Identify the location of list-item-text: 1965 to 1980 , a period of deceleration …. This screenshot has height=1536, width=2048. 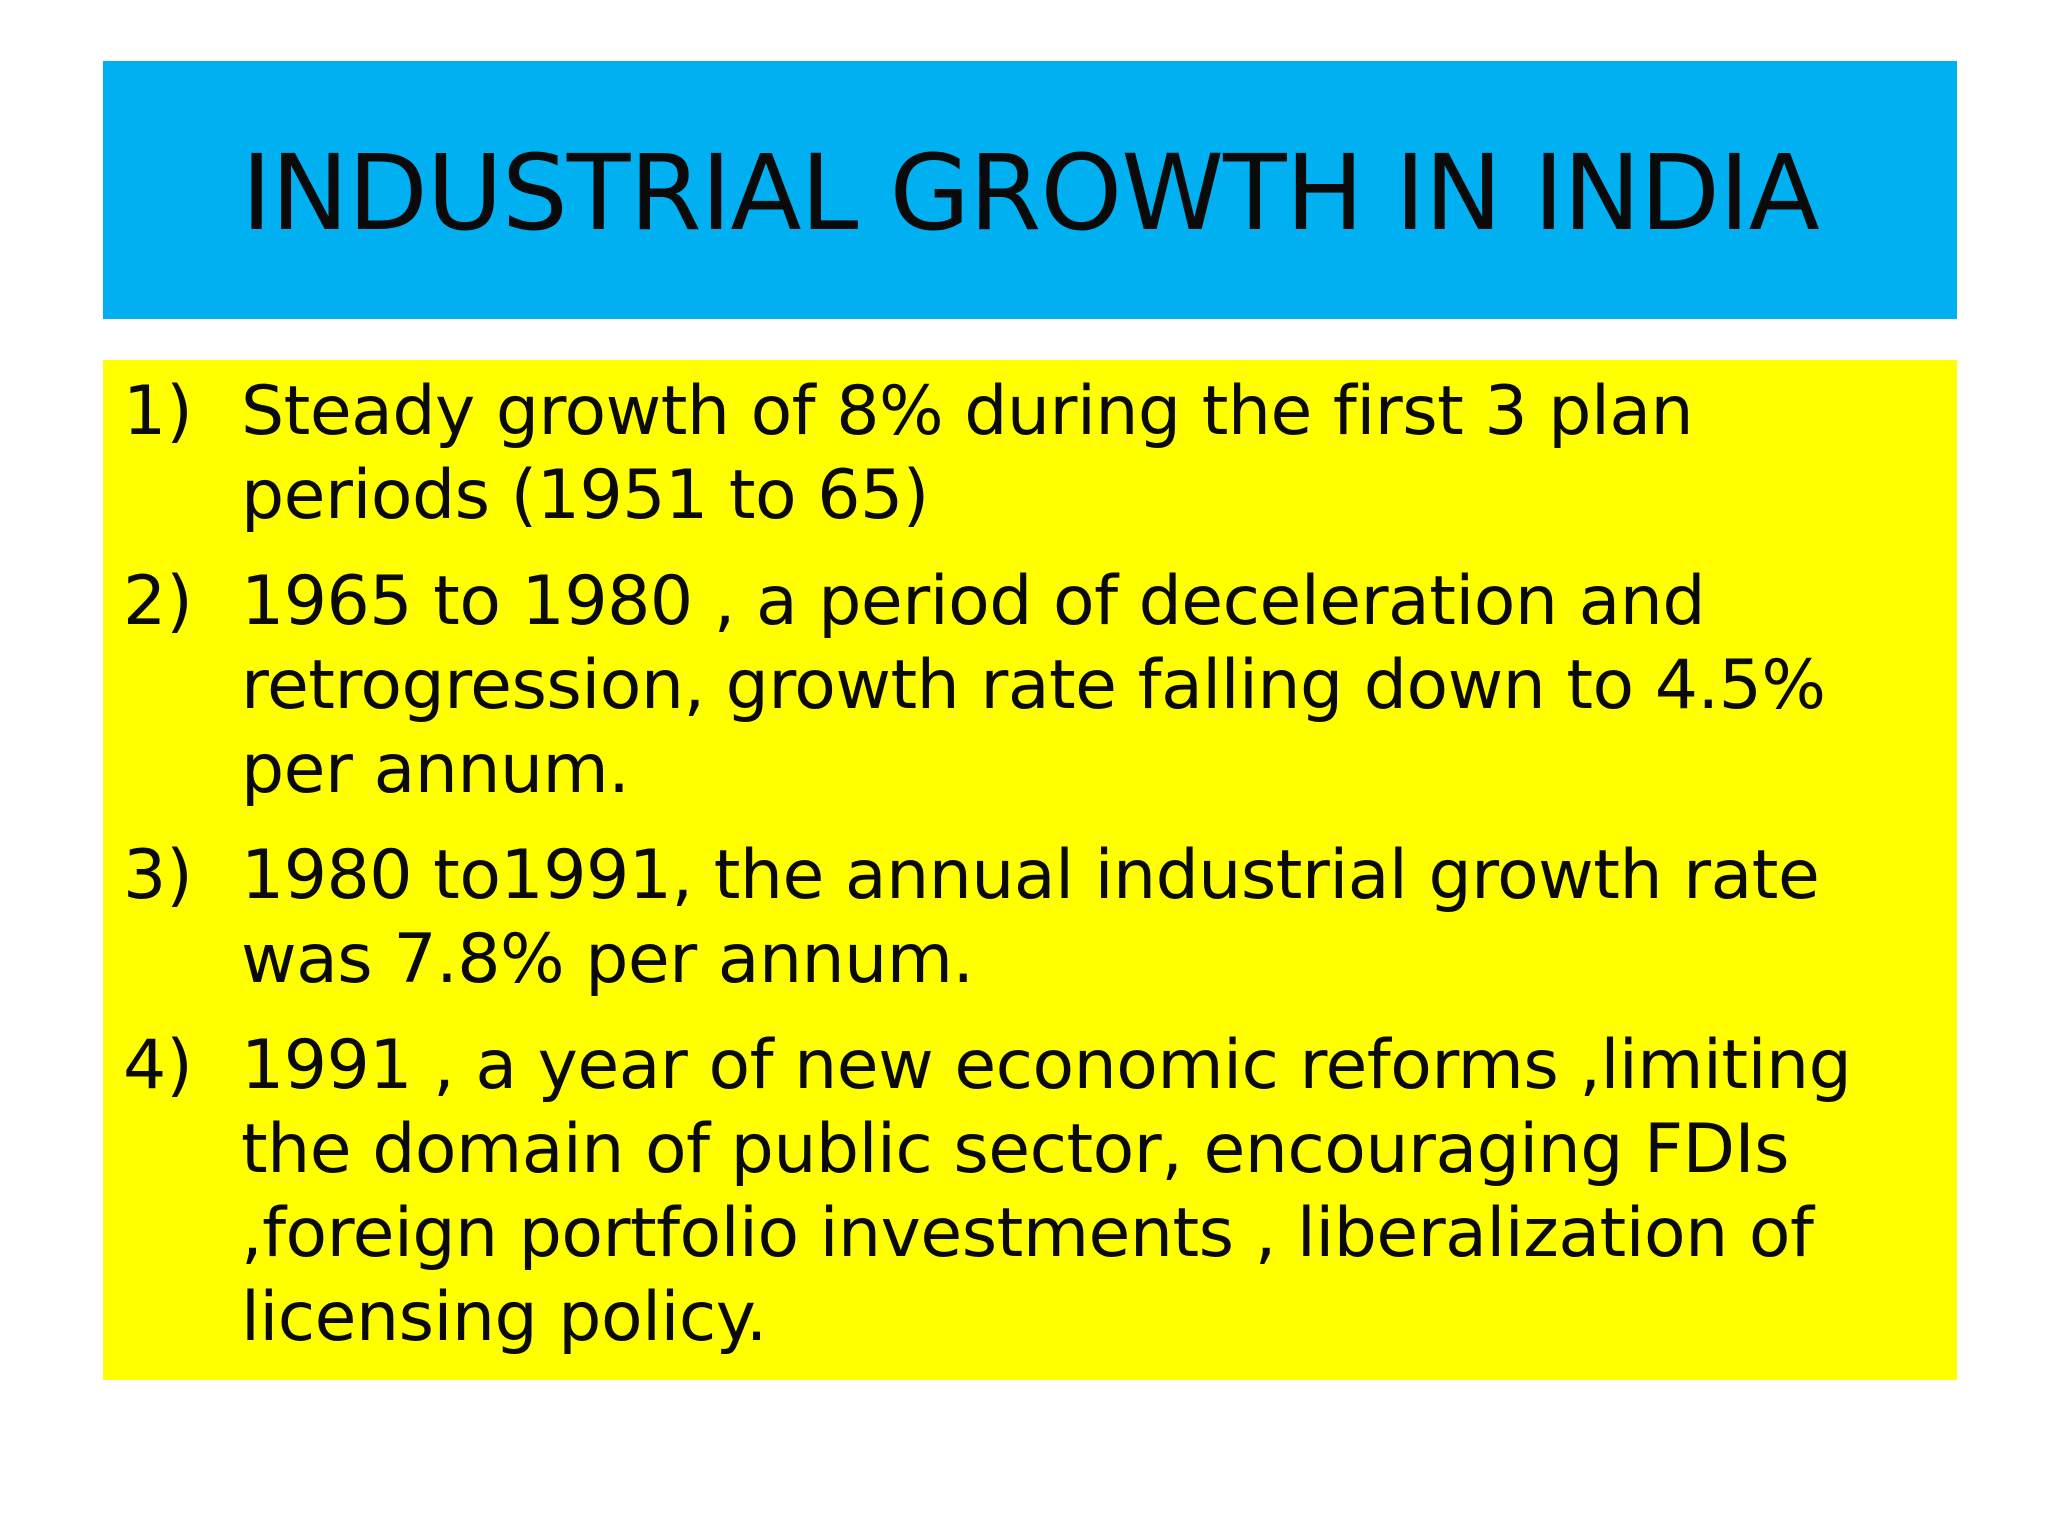
(1033, 685).